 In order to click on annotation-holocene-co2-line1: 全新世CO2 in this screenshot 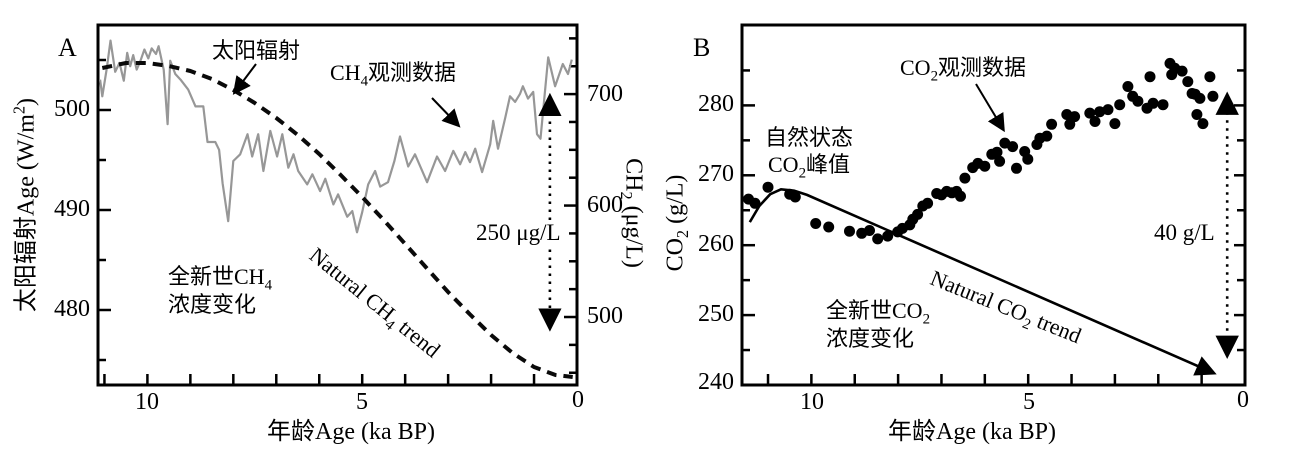, I will do `click(878, 312)`.